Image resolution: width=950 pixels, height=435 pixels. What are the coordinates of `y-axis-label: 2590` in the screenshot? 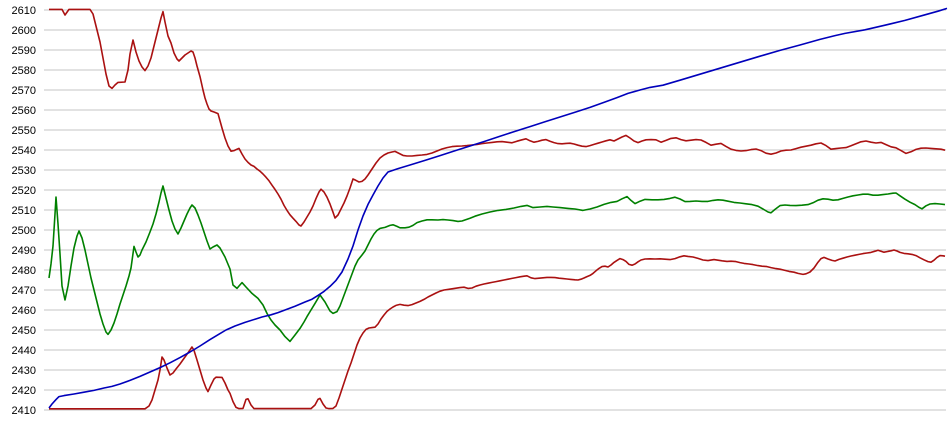 It's located at (24, 51).